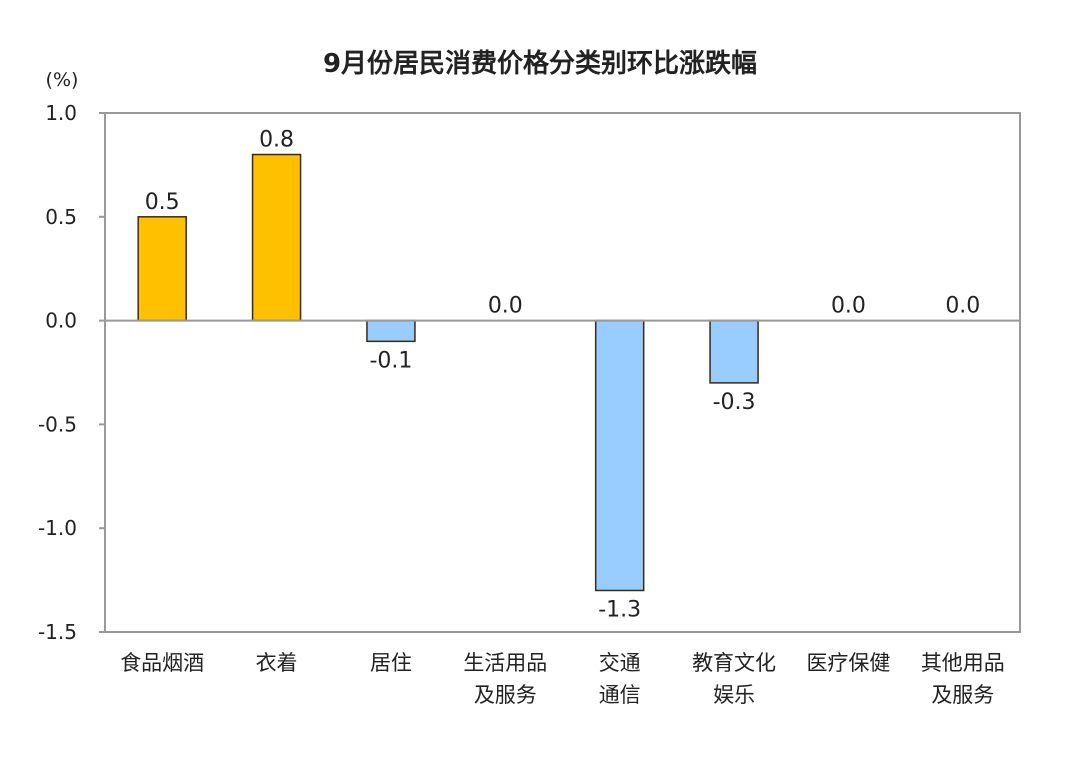  I want to click on x-tick-label: 教育文化, so click(734, 663).